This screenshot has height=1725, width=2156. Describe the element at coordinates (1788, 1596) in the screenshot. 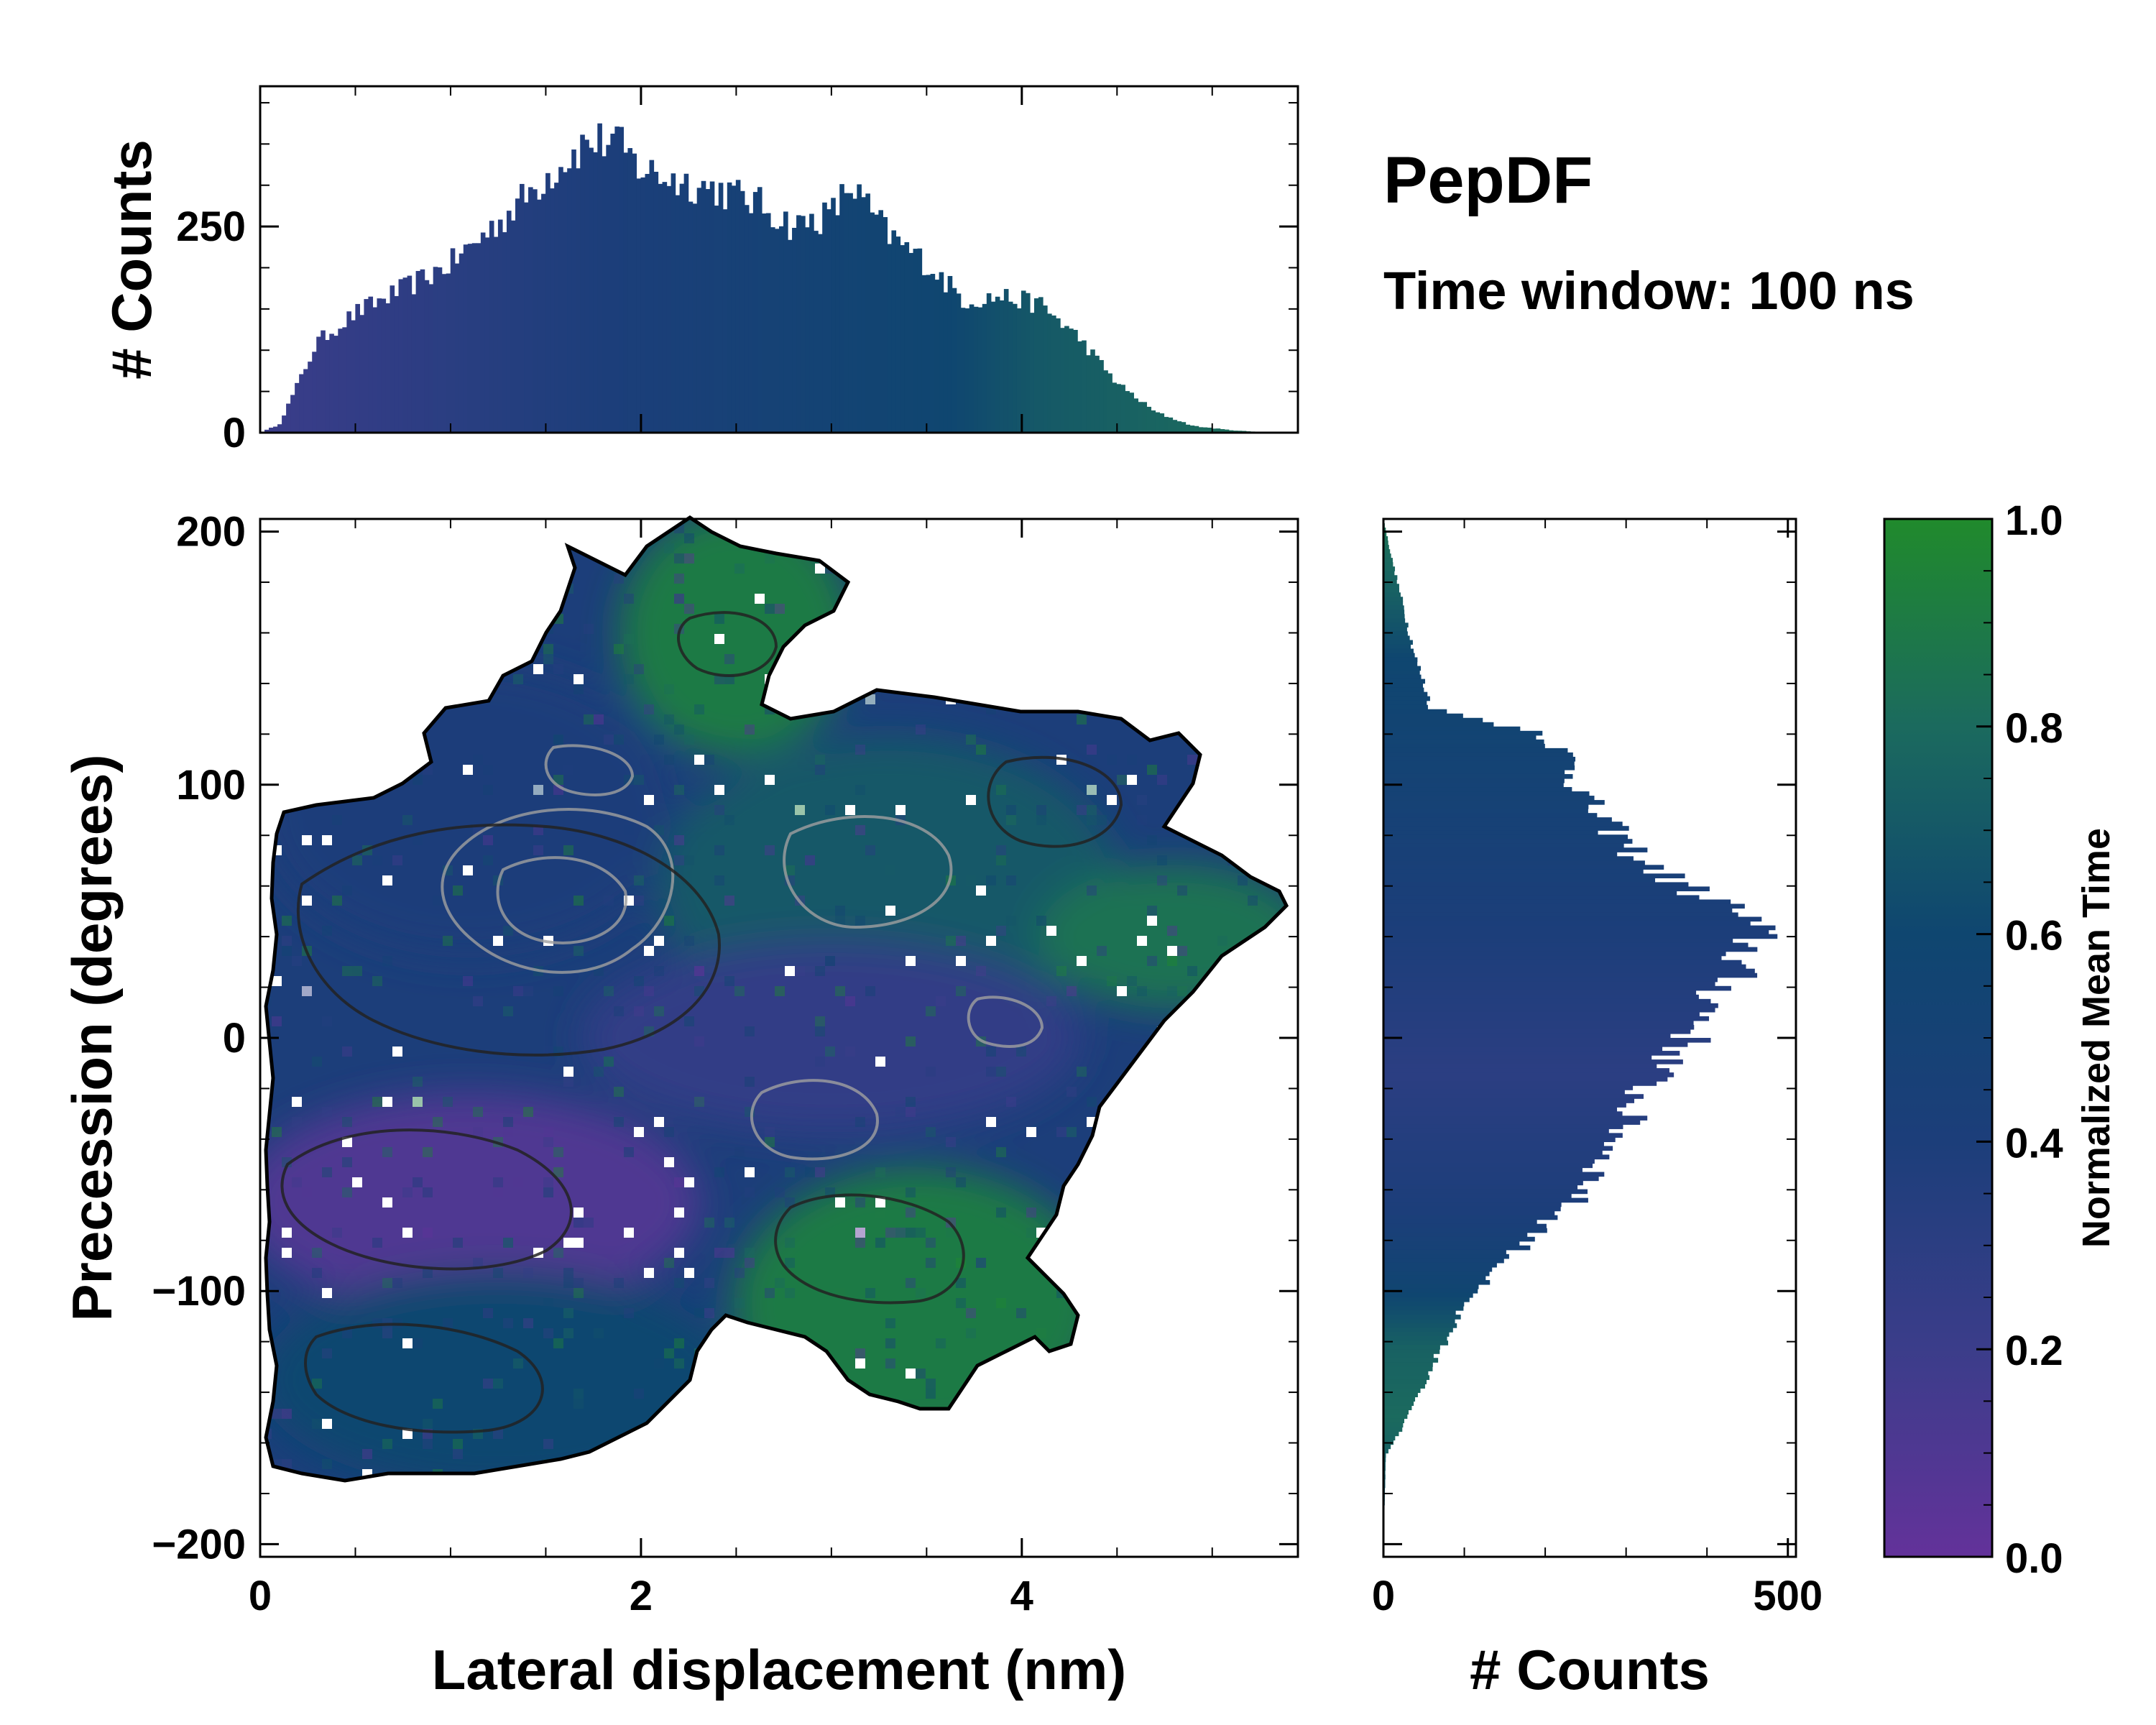

I see `right-x-tick-label: 500` at that location.